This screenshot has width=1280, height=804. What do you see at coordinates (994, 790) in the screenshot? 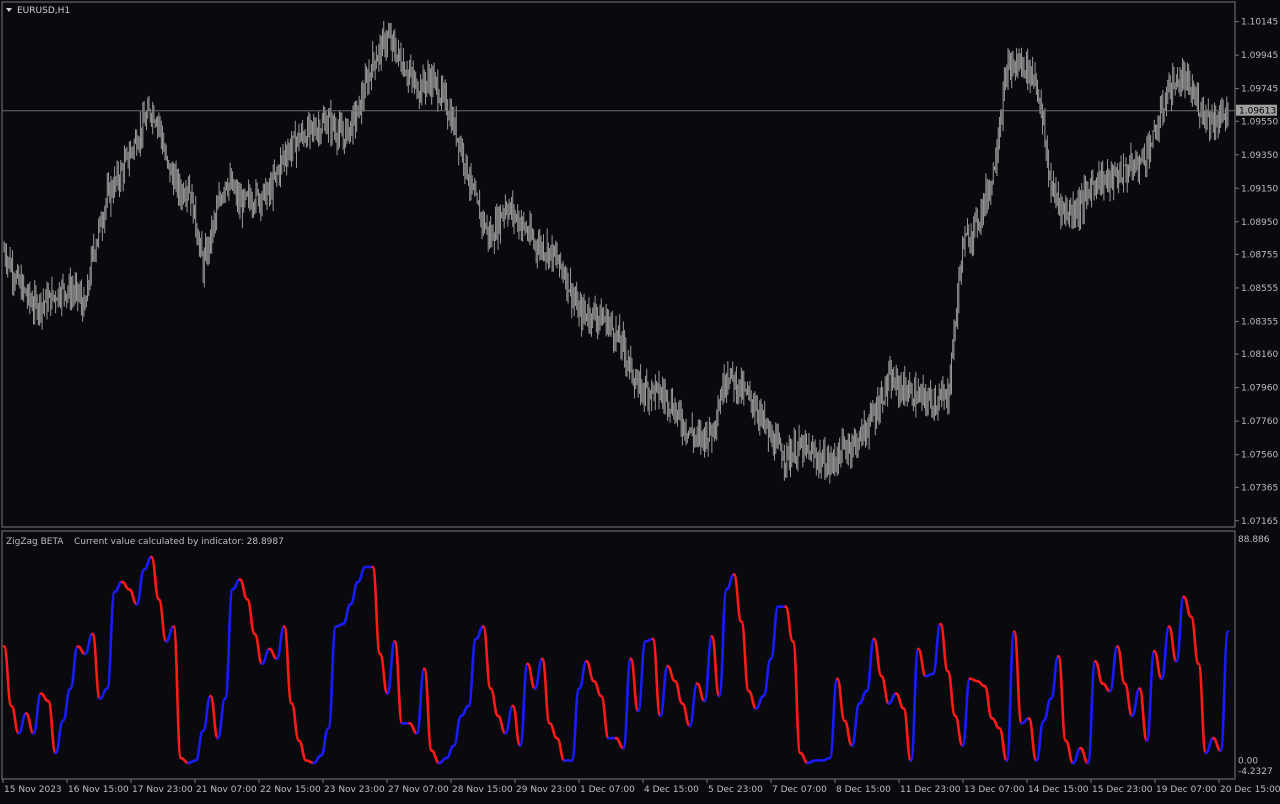
I see `time-axis-label: 13 Dec 07:00` at bounding box center [994, 790].